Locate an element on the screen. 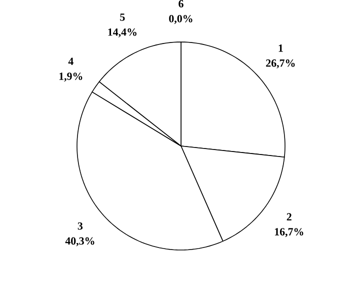 The height and width of the screenshot is (292, 359). data-label: 26,7% is located at coordinates (280, 63).